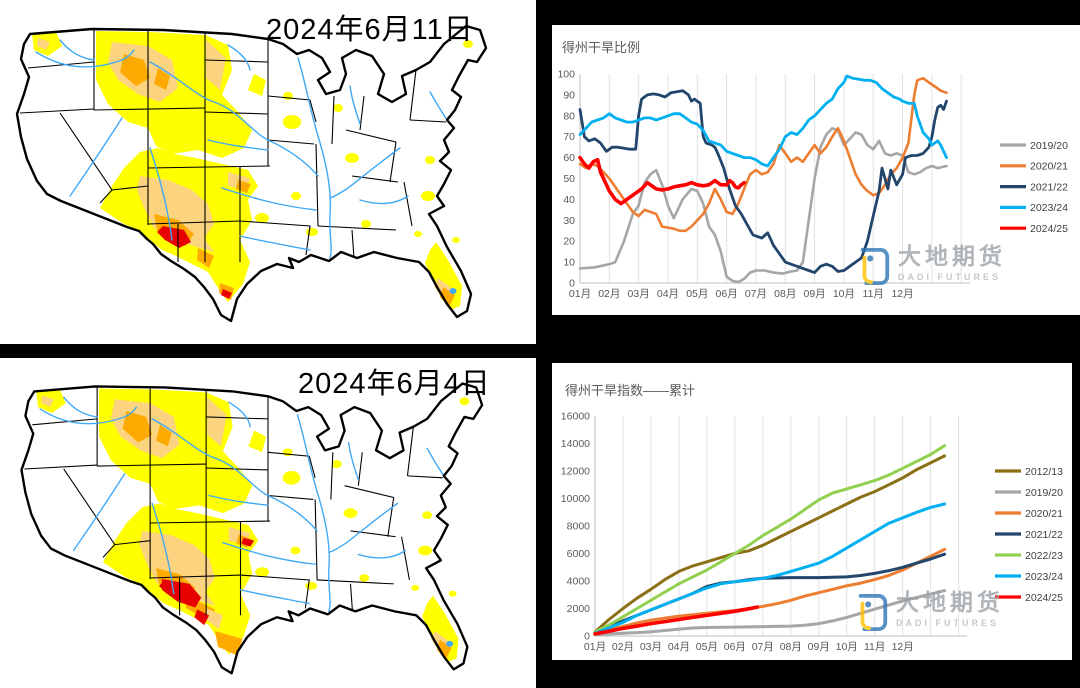 This screenshot has width=1080, height=688. Describe the element at coordinates (735, 647) in the screenshot. I see `x-tick-label: 06月` at that location.